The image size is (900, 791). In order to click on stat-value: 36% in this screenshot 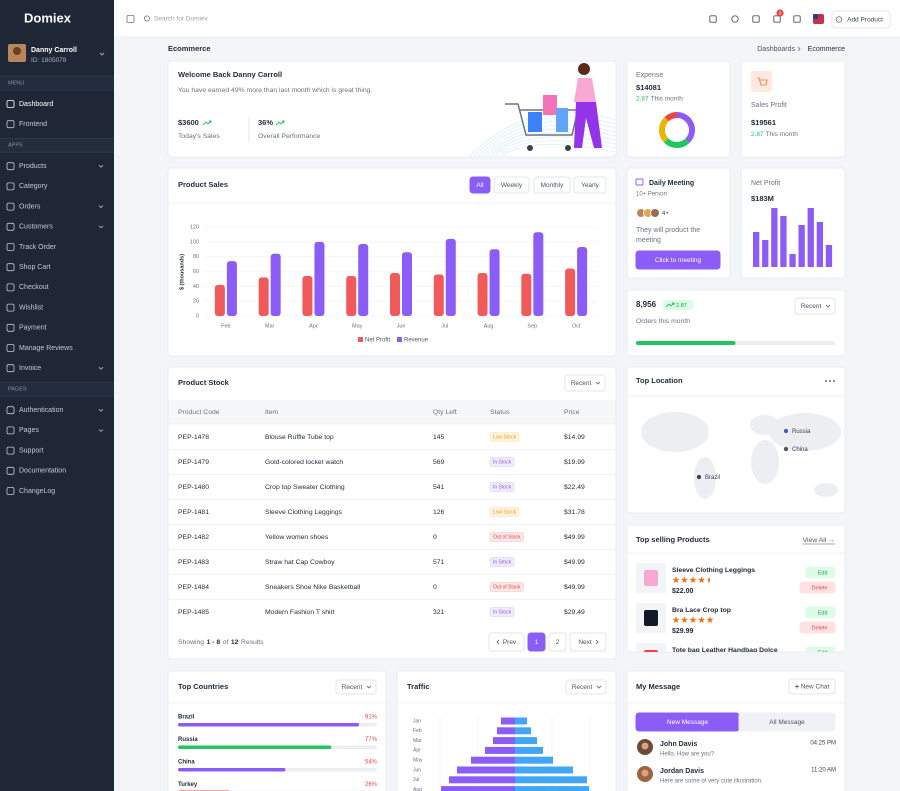, I will do `click(265, 122)`.